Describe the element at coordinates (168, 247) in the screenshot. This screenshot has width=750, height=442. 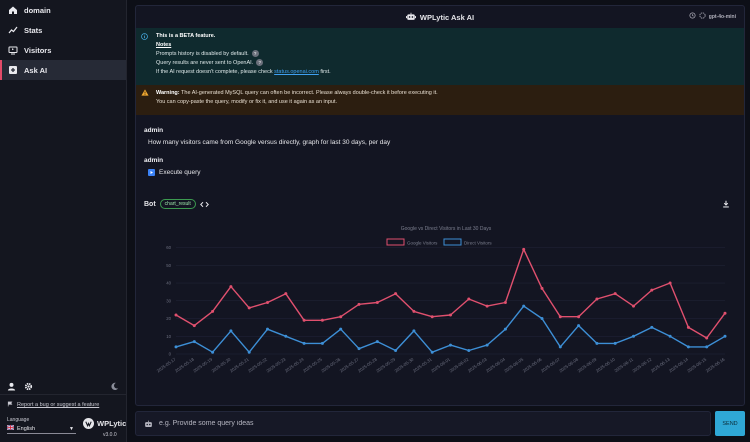
I see `y-tick-label: 60` at that location.